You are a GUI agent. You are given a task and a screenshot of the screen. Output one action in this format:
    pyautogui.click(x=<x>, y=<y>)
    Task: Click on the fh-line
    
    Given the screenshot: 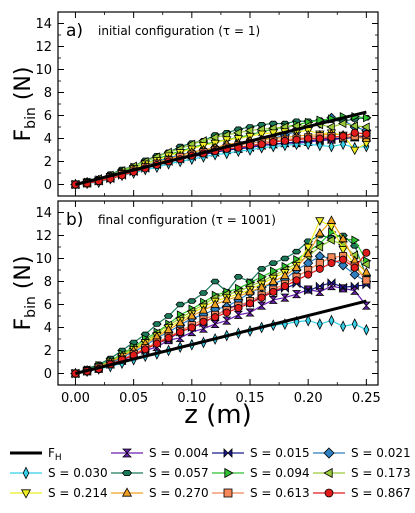 What is the action you would take?
    pyautogui.click(x=221, y=148)
    